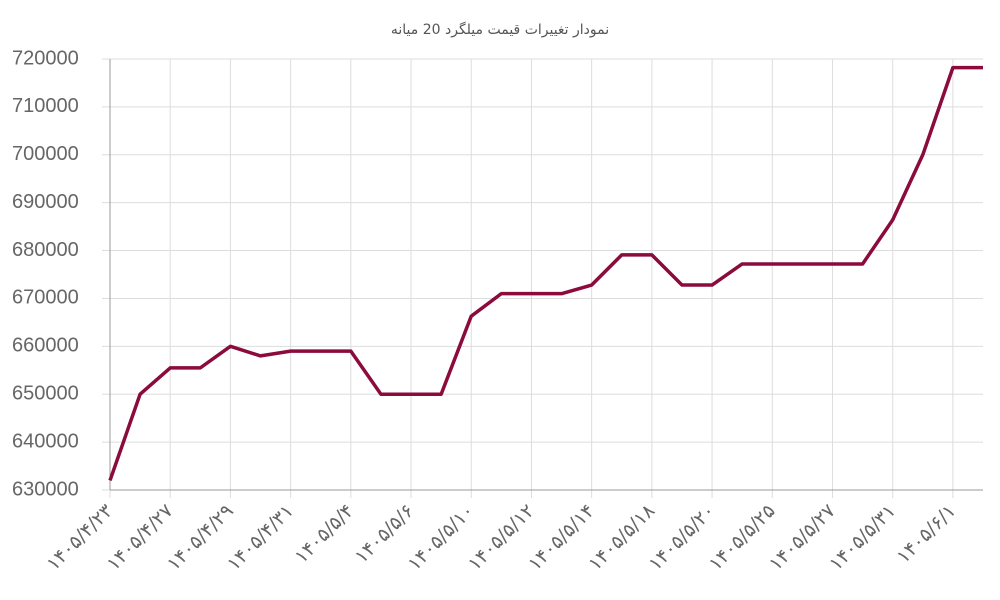 This screenshot has width=1000, height=600. Describe the element at coordinates (260, 537) in the screenshot. I see `x-tick-label: ۱۴۰۵/۴/۳۱` at that location.